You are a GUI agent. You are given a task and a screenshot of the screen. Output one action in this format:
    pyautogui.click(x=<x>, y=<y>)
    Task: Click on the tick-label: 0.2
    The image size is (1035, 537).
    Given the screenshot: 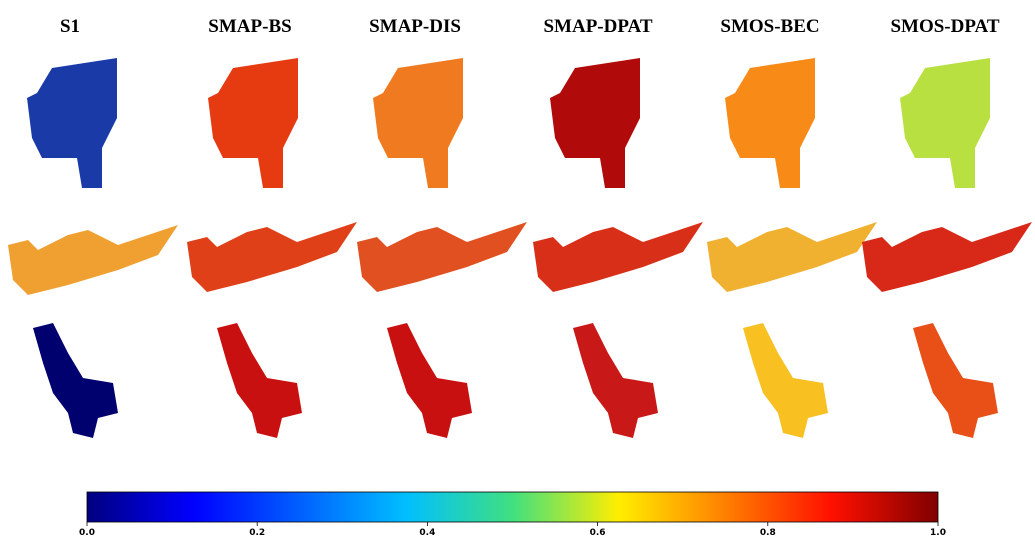 What is the action you would take?
    pyautogui.click(x=257, y=532)
    